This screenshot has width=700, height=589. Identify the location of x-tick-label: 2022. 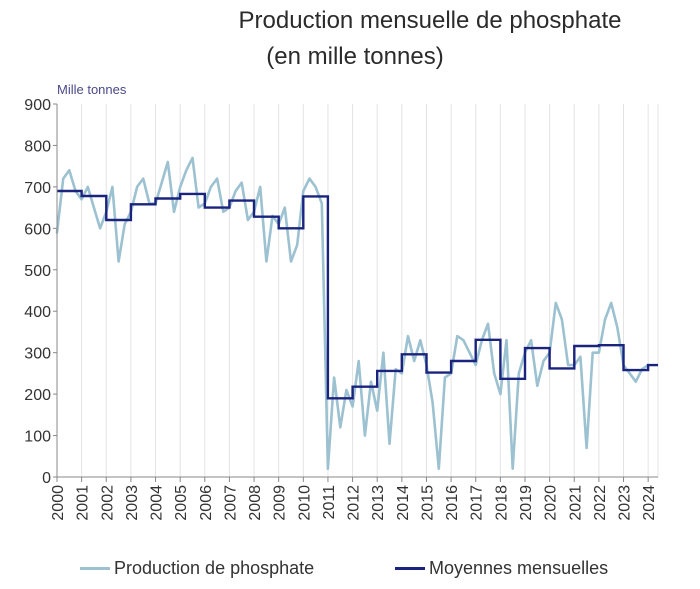
(600, 503).